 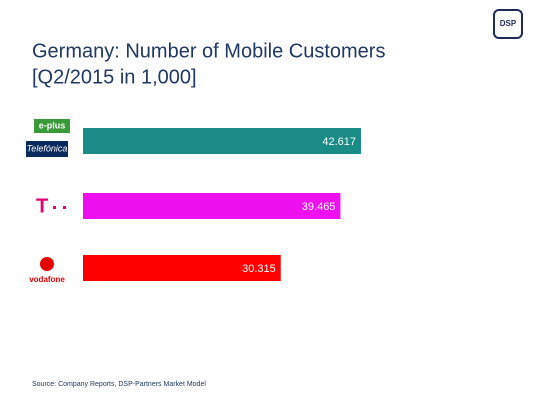 I want to click on value-label: 39.465, so click(x=319, y=207).